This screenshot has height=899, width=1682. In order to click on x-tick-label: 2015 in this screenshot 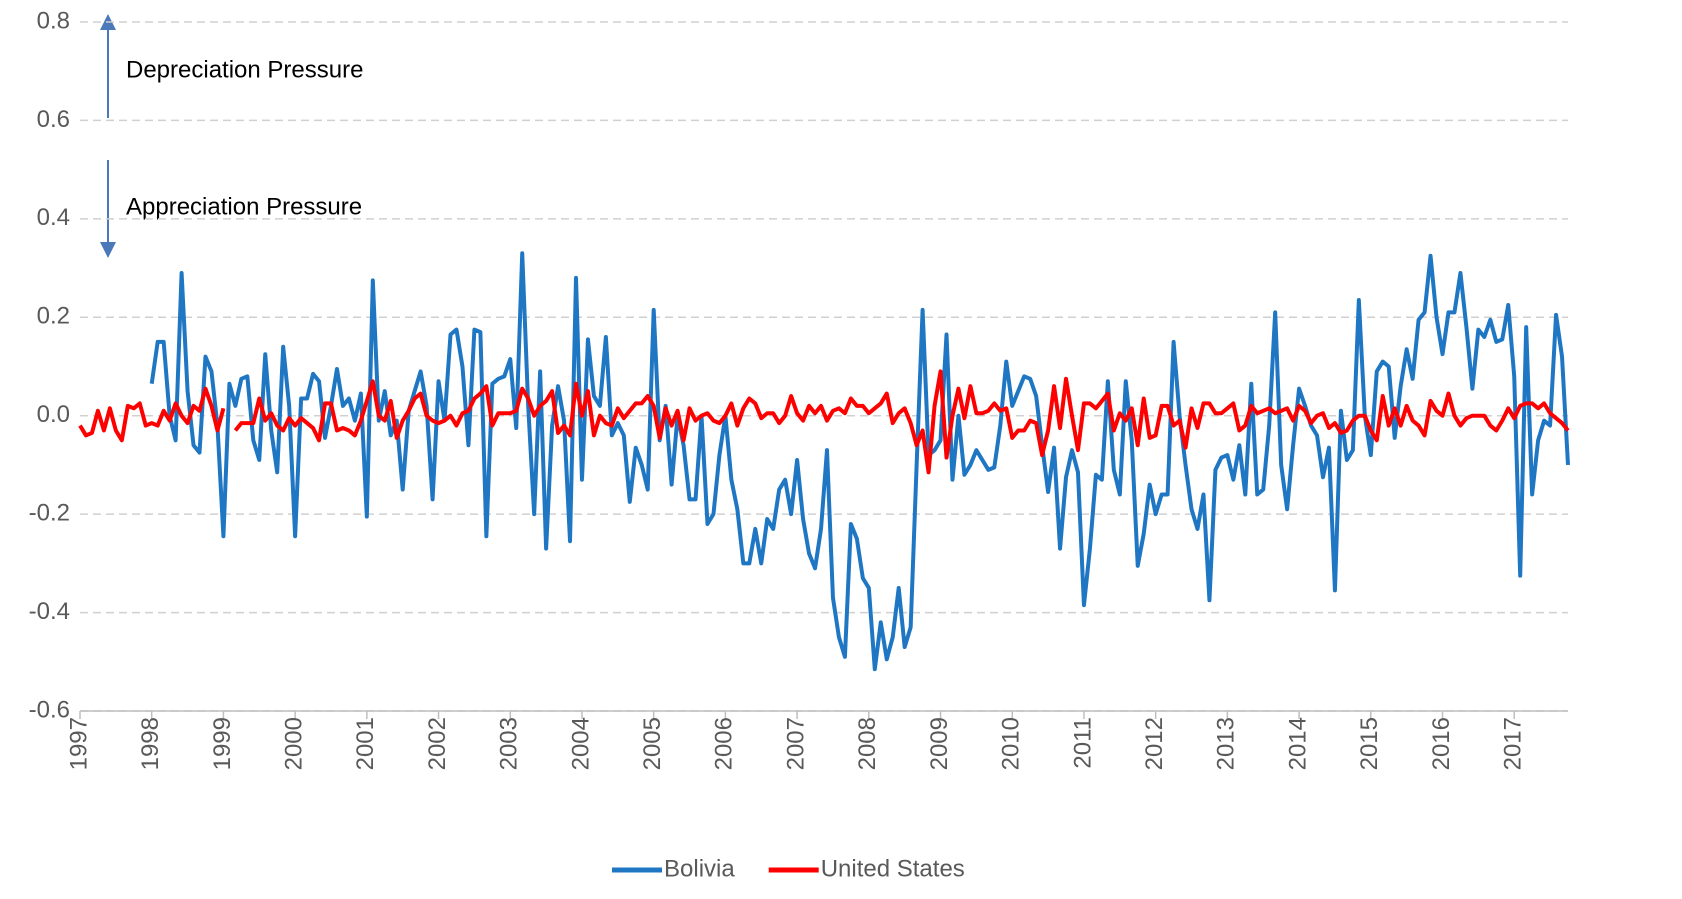, I will do `click(1369, 743)`.